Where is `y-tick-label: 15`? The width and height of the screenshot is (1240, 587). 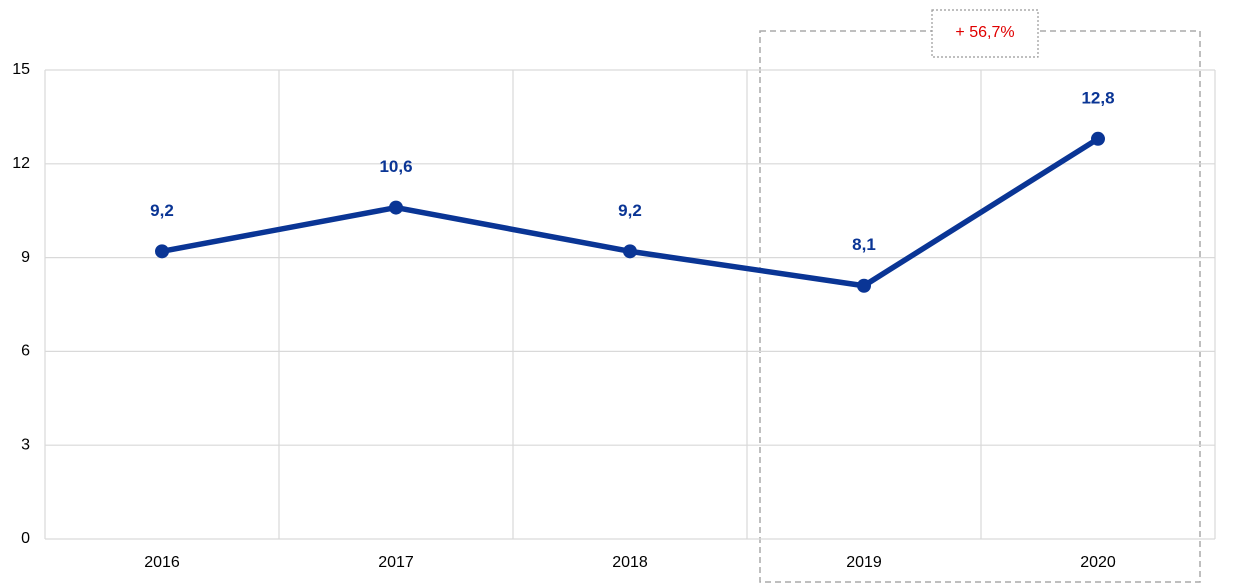 y-tick-label: 15 is located at coordinates (21, 69).